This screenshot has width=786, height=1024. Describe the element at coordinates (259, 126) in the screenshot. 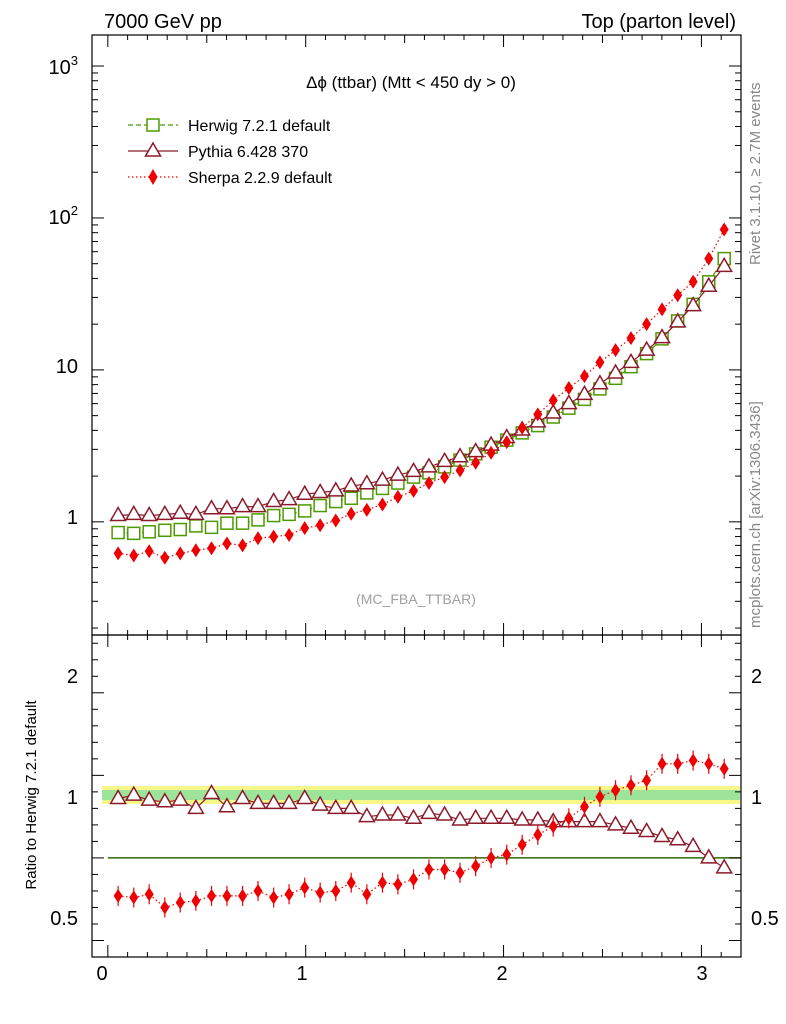

I see `legend-label-herwig: Herwig 7.2.1 default` at that location.